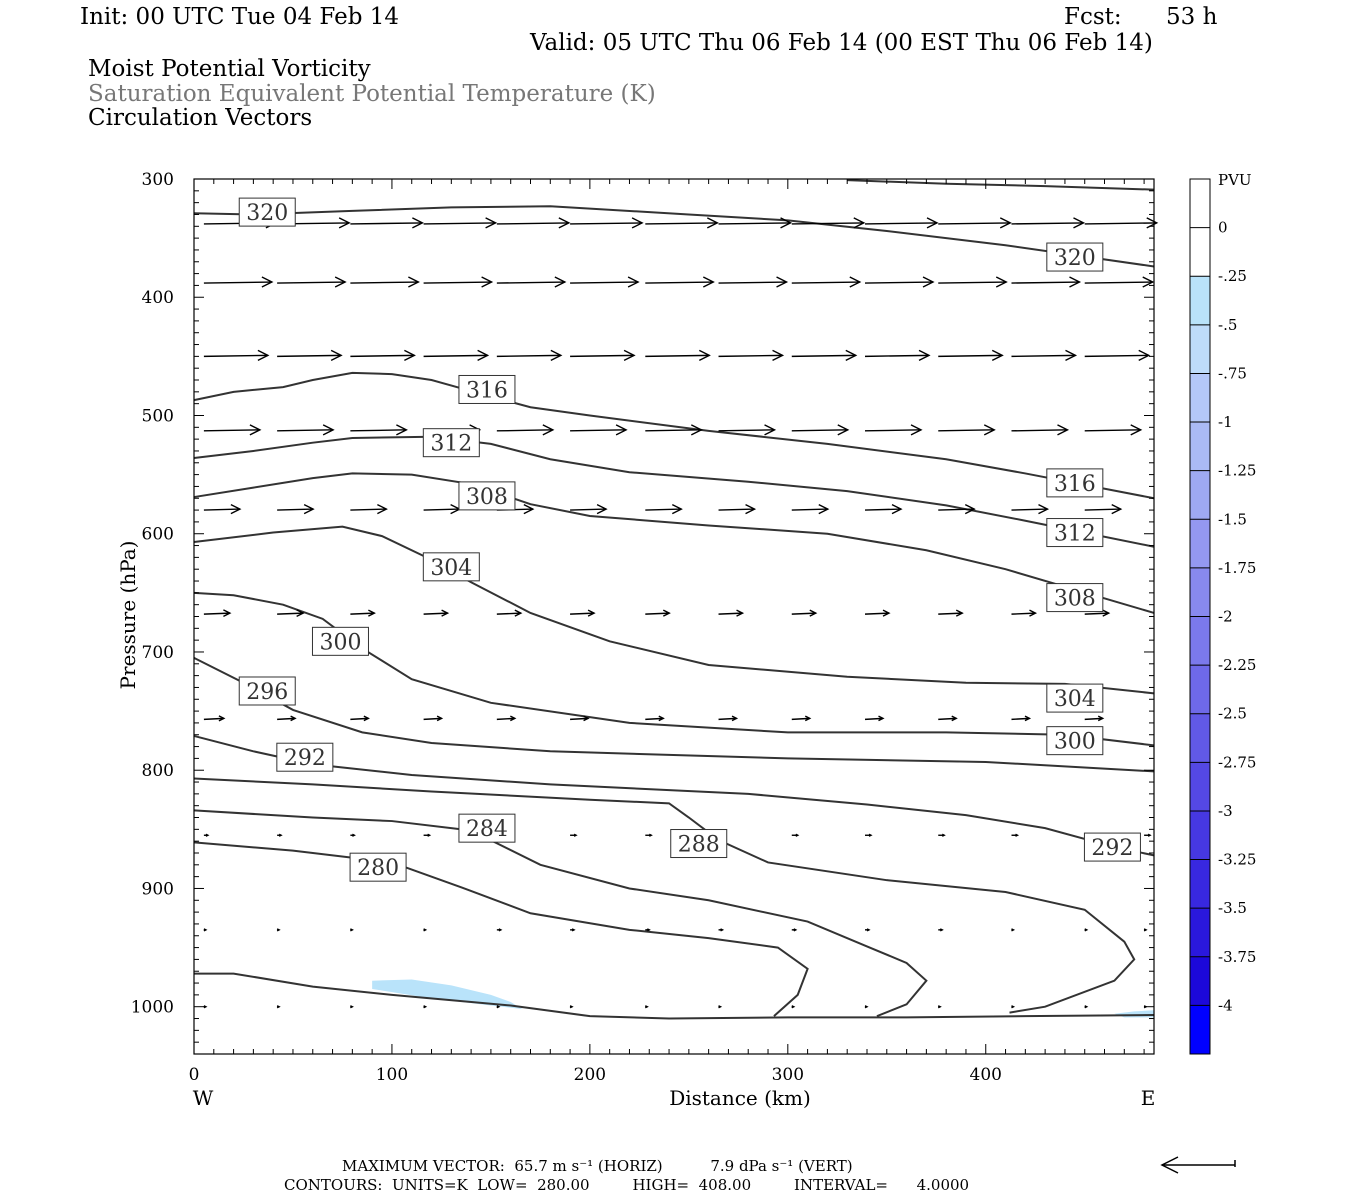  What do you see at coordinates (1075, 258) in the screenshot?
I see `contour-label: 320` at bounding box center [1075, 258].